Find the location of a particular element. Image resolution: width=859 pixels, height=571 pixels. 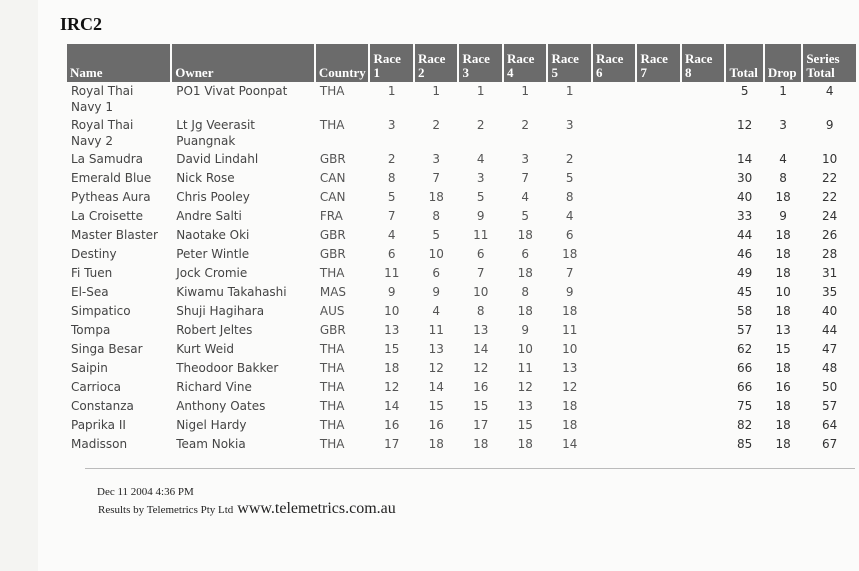

boat-name: Carrioca is located at coordinates (96, 387).